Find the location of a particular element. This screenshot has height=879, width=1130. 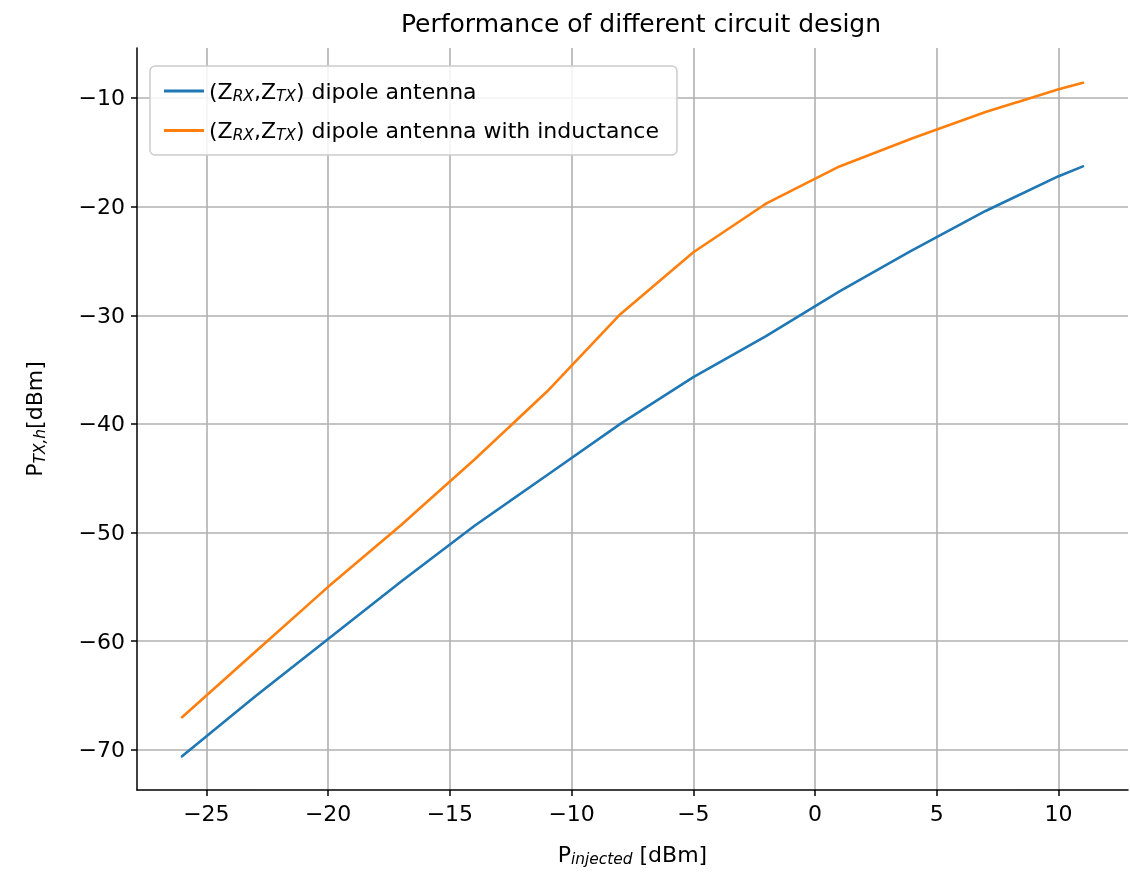

y-tick-label: −10 is located at coordinates (101, 98).